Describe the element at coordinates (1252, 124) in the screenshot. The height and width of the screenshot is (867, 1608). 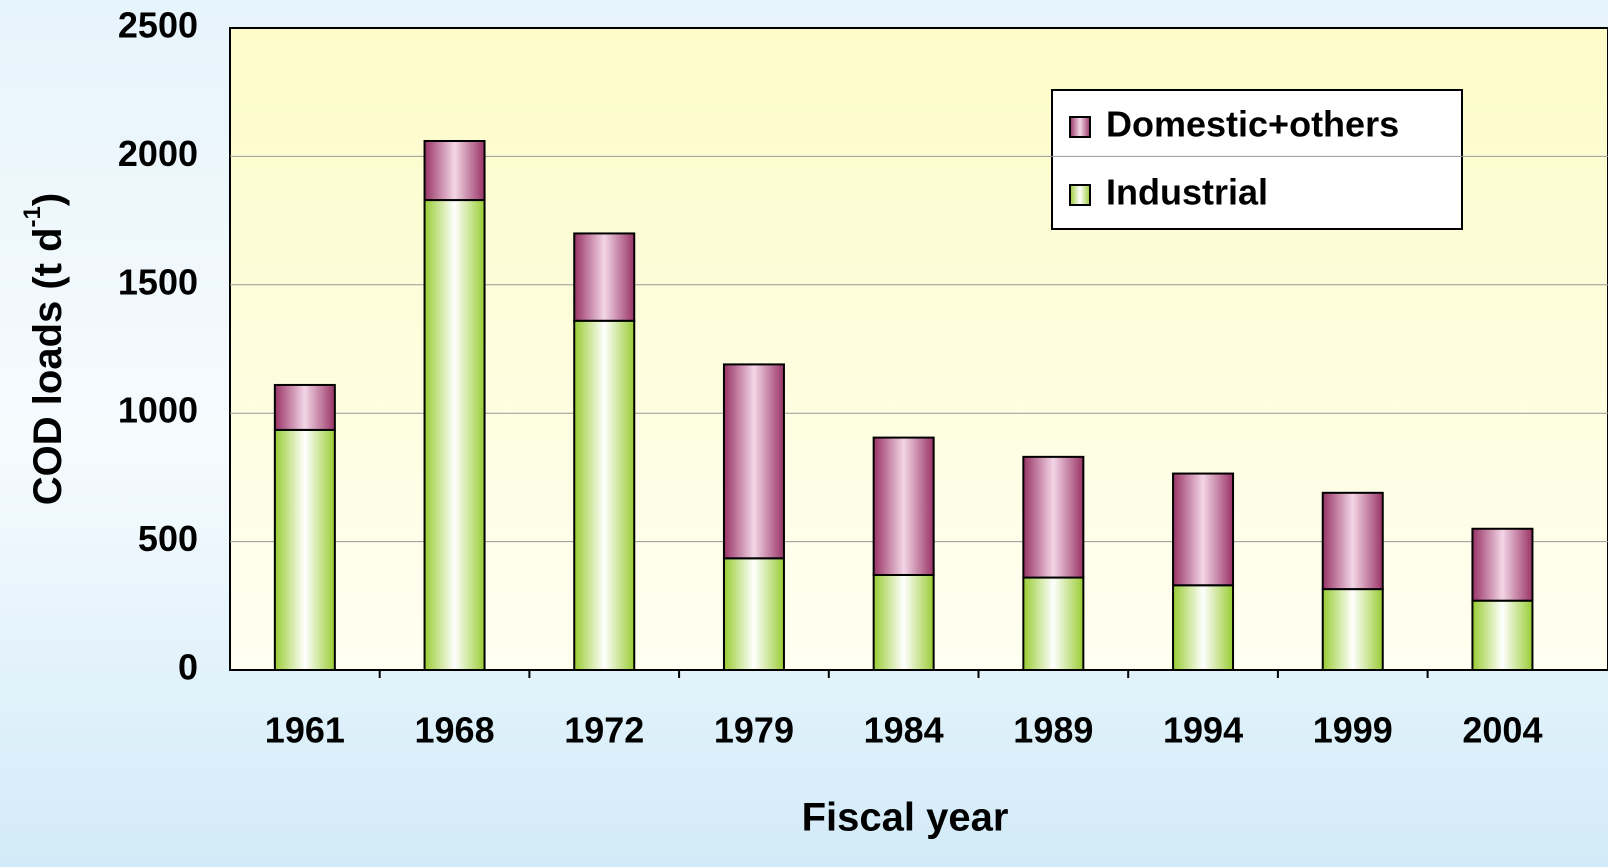
I see `legend-label: Domestic+others` at that location.